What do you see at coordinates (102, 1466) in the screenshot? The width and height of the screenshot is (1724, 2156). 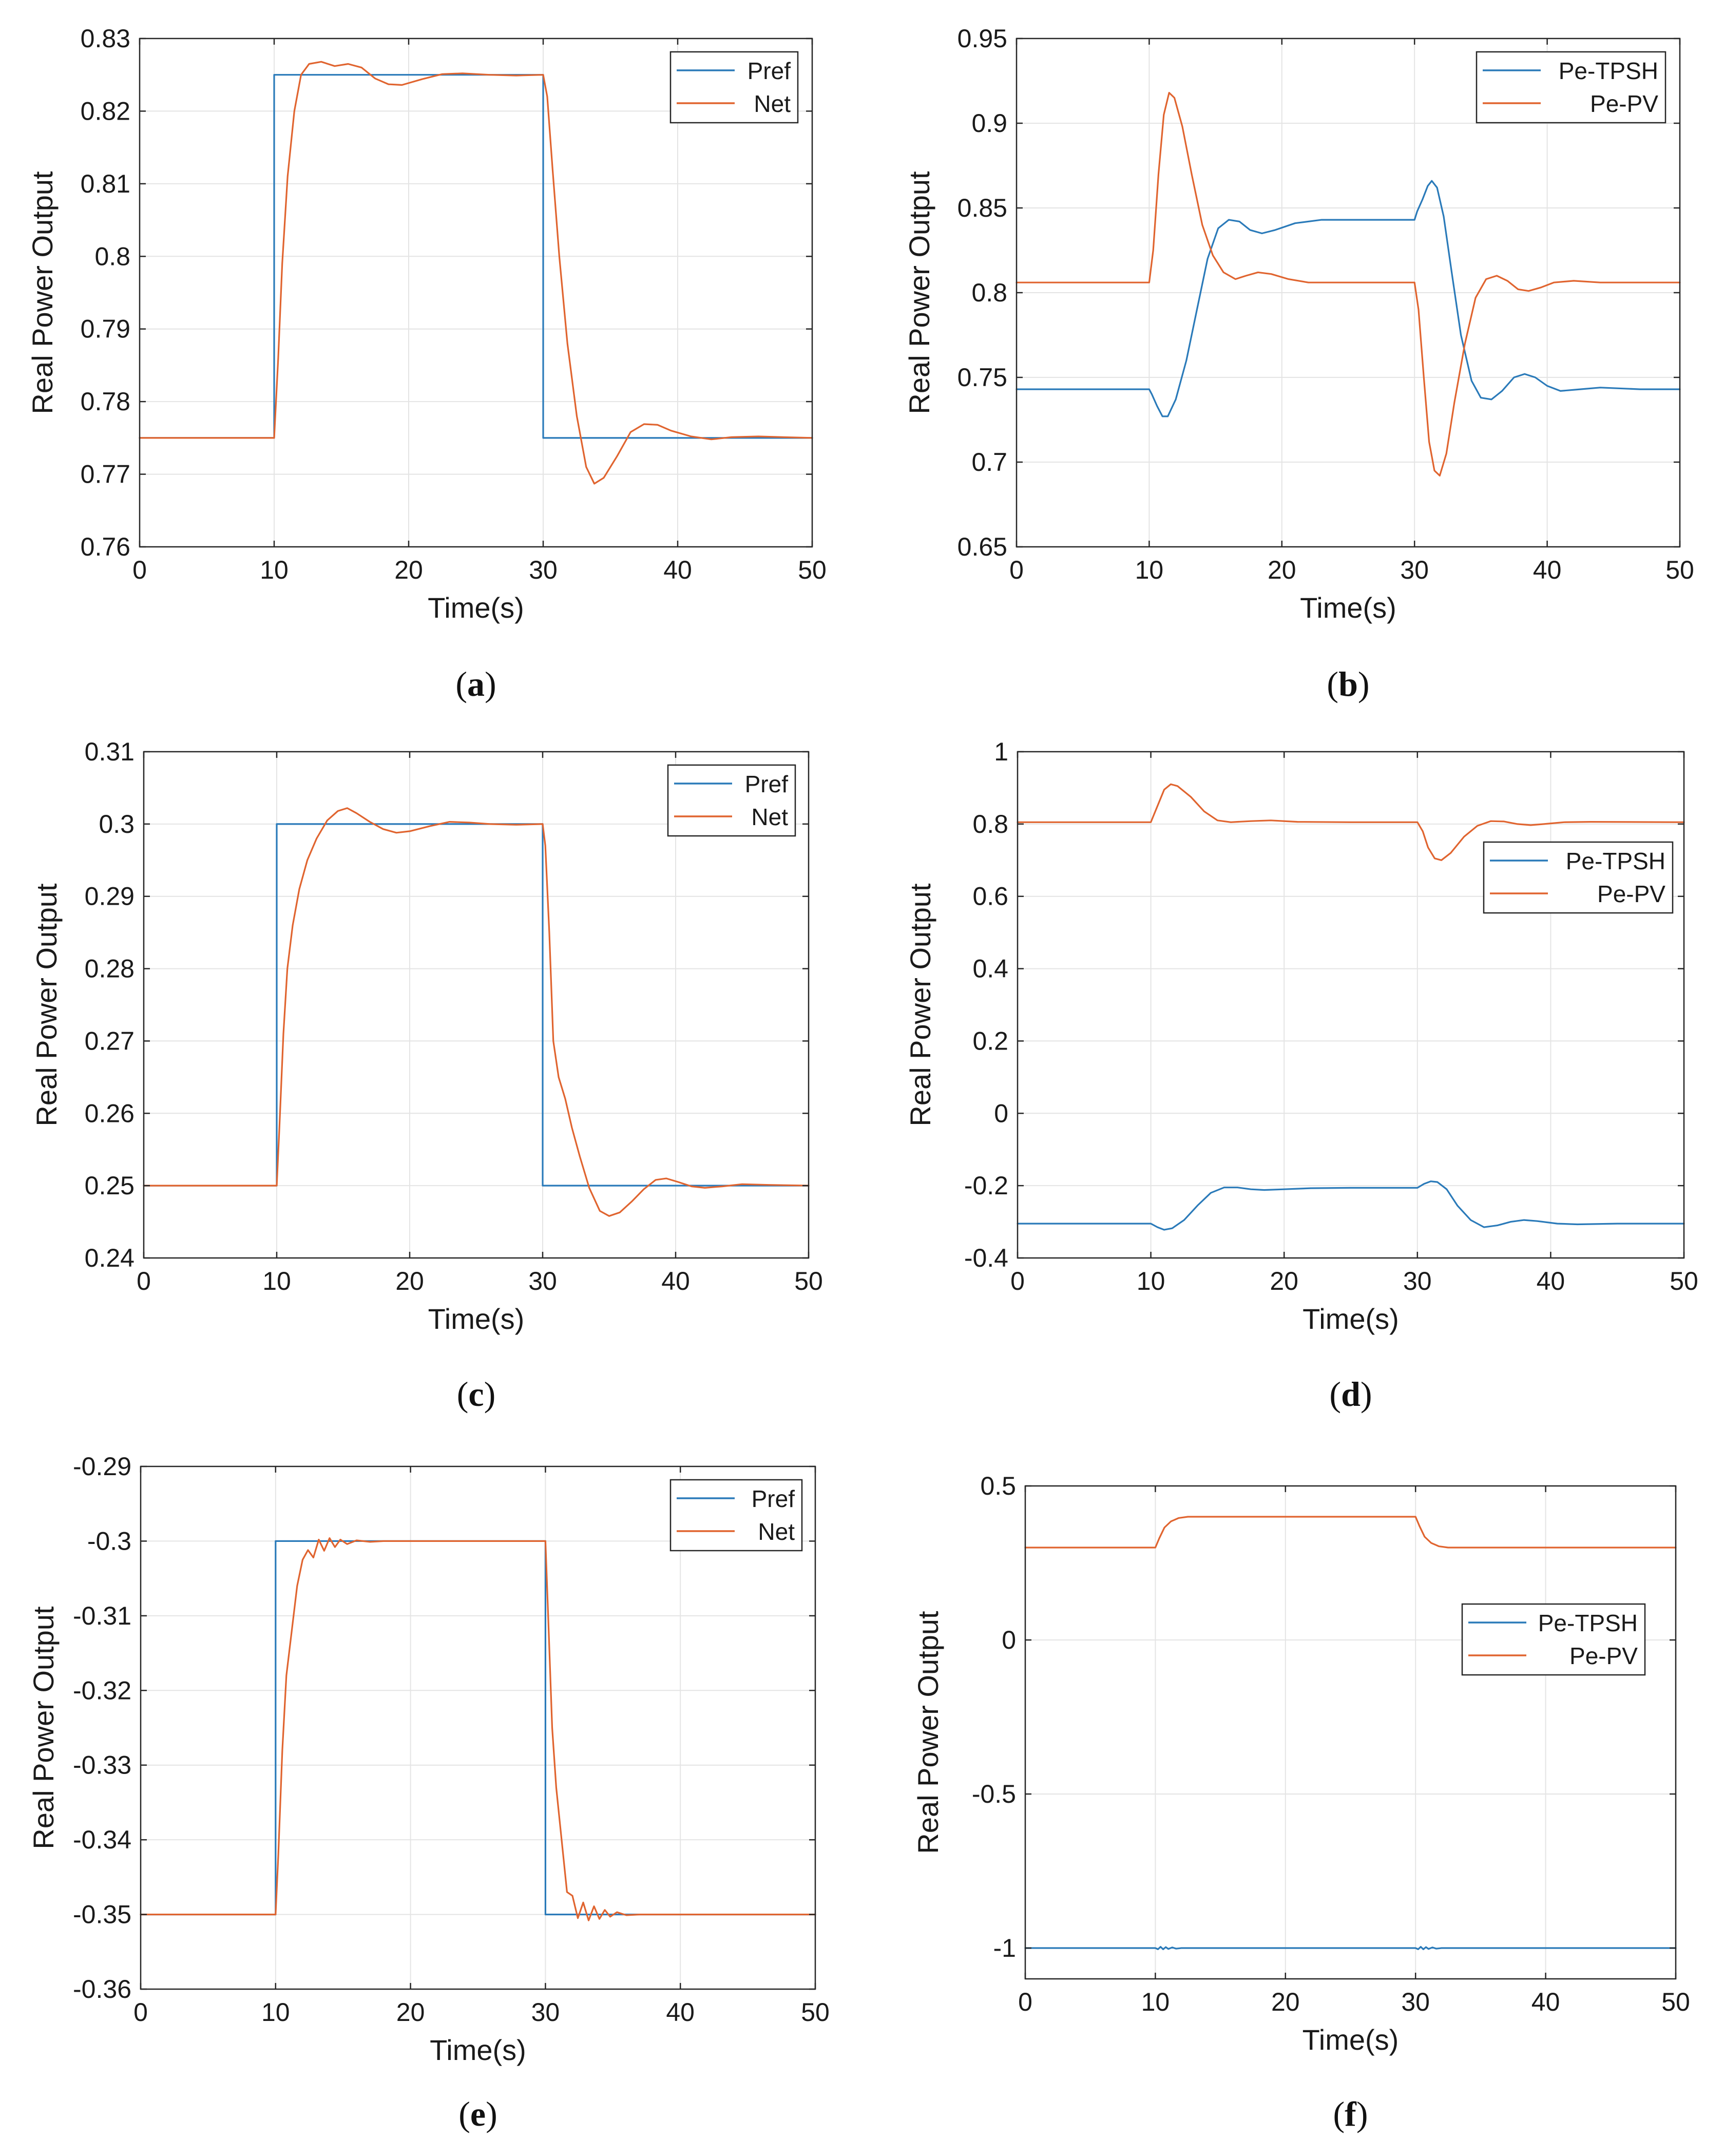 I see `y-tick-label: -0.29` at bounding box center [102, 1466].